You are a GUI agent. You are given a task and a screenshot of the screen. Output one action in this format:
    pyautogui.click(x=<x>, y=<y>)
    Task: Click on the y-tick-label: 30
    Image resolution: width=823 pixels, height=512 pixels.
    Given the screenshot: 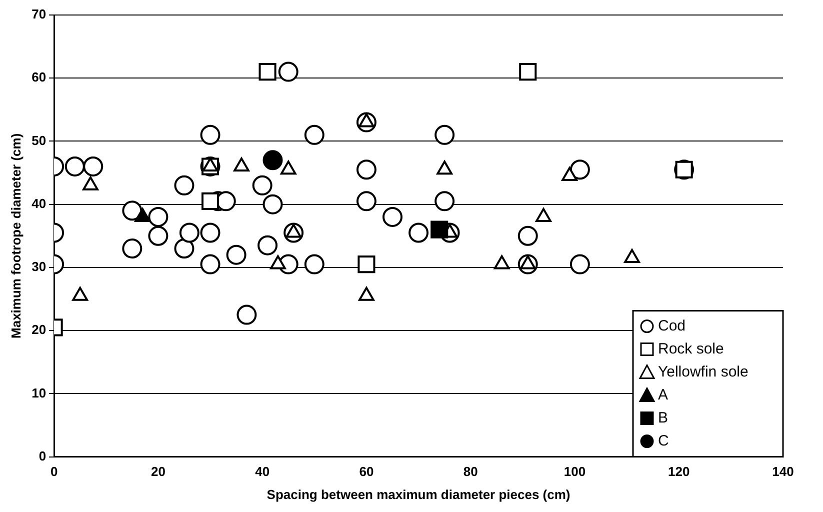 What is the action you would take?
    pyautogui.click(x=39, y=266)
    